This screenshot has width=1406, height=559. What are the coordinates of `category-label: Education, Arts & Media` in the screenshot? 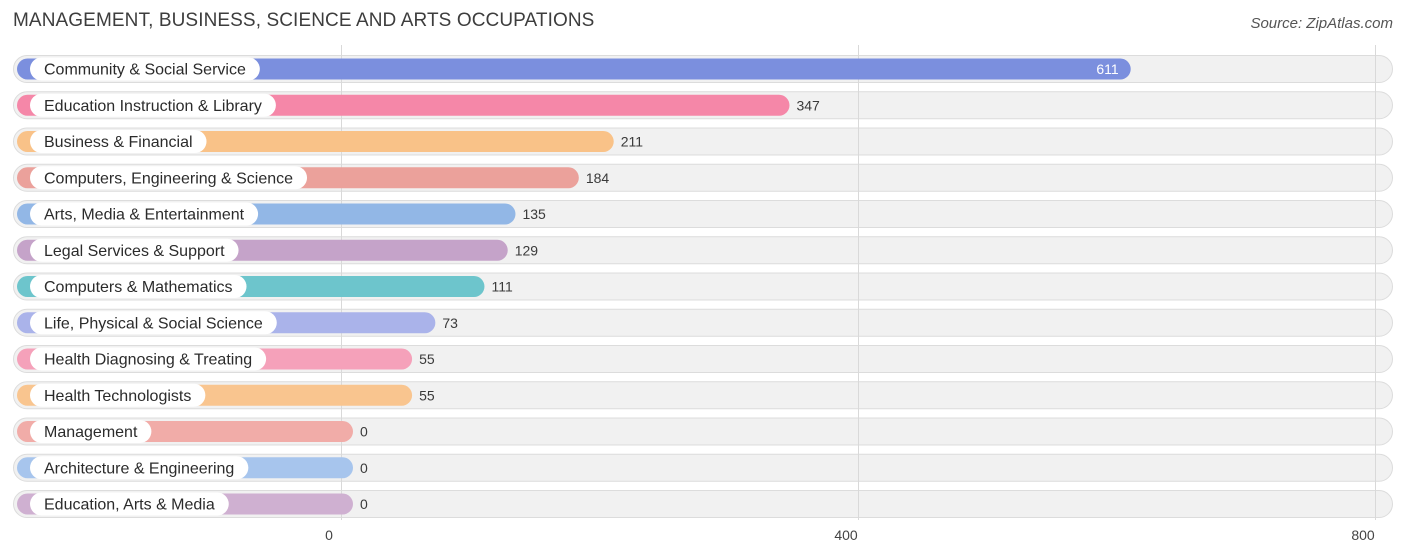 It's located at (129, 505).